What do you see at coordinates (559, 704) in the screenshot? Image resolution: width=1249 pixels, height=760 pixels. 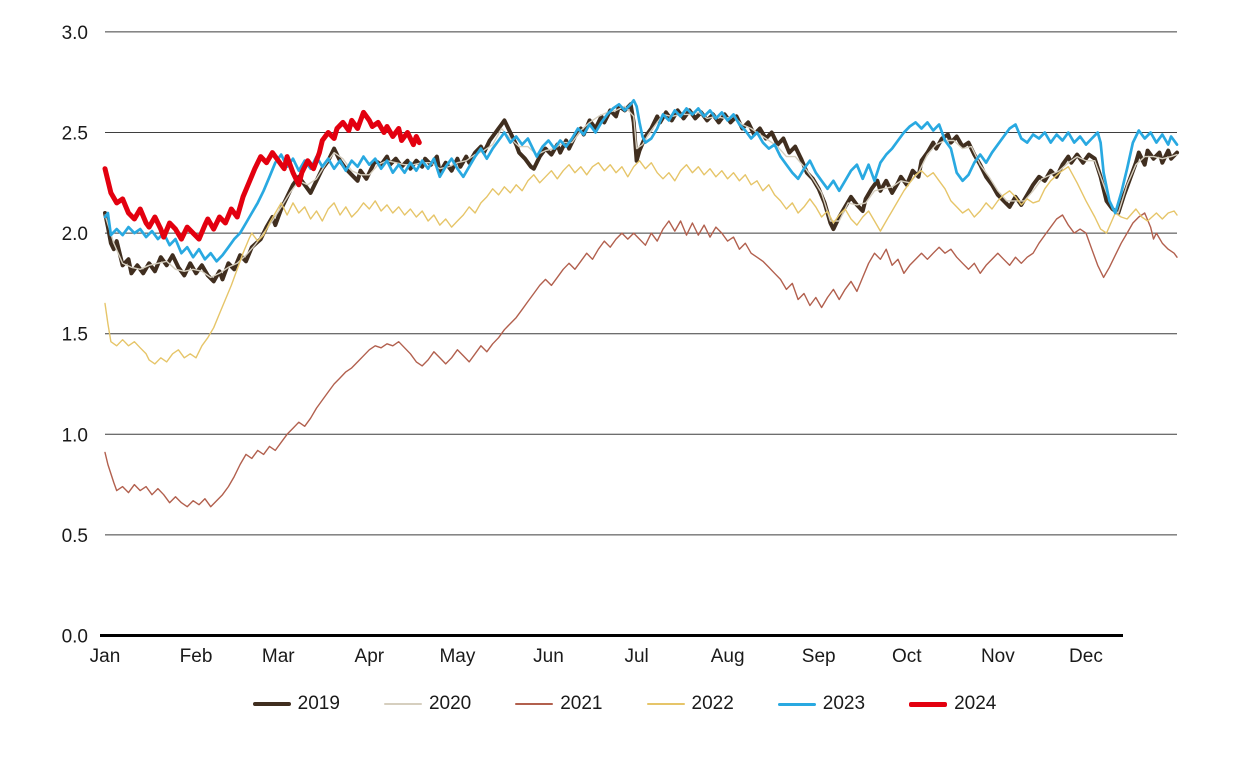 I see `legend-item-2021: 2021` at bounding box center [559, 704].